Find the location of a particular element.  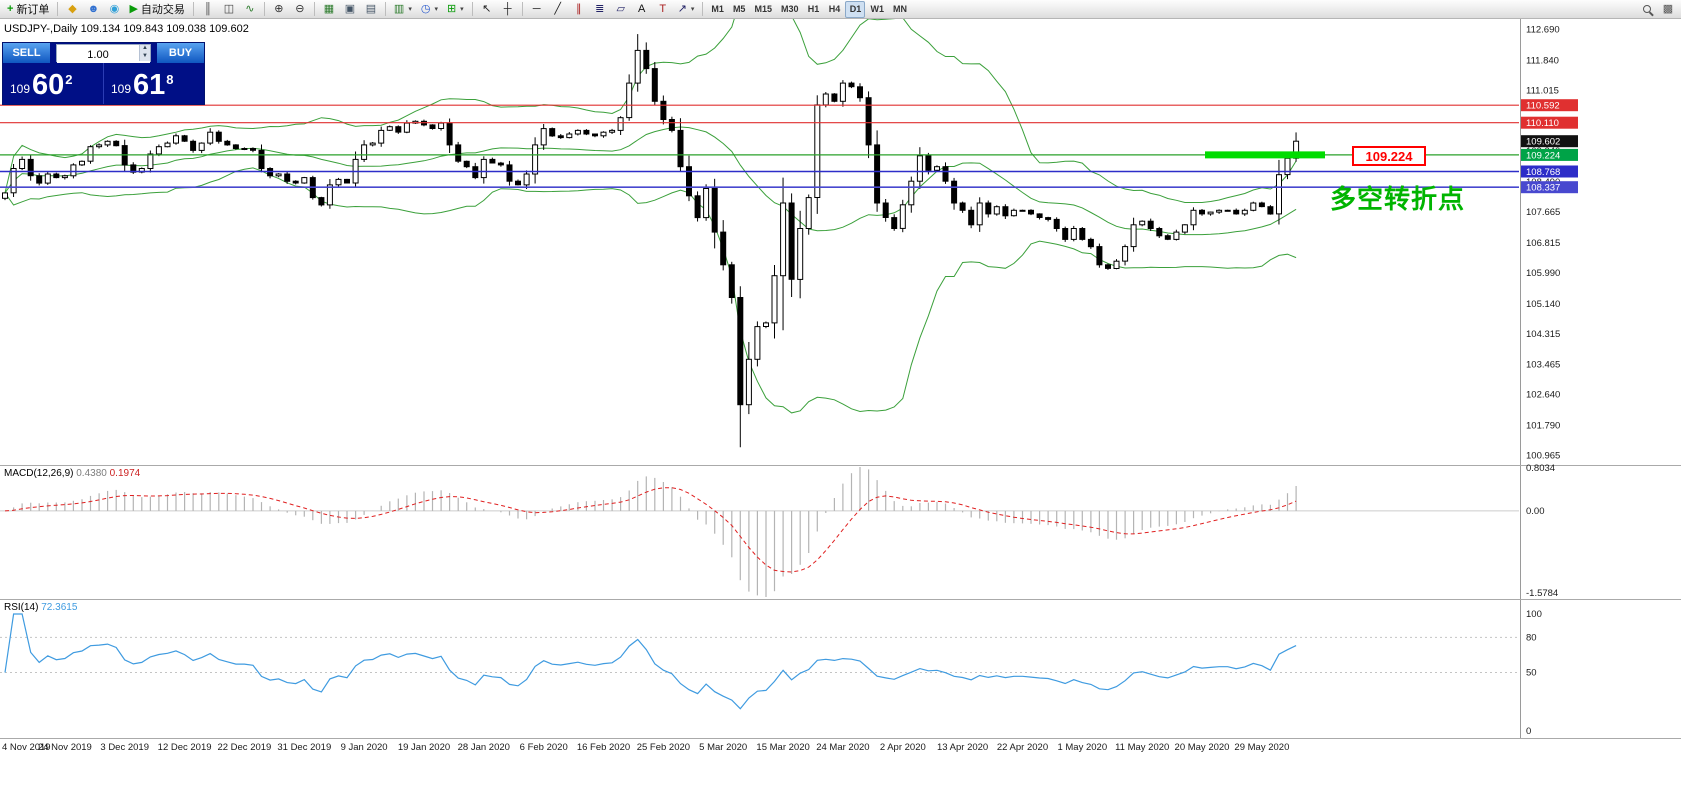

svg-text: 11 May 2020 is located at coordinates (1142, 747).